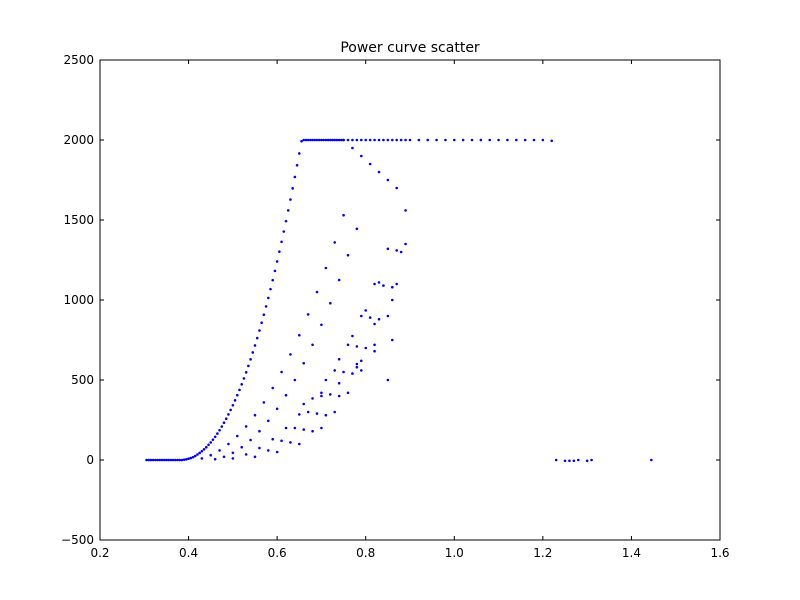 This screenshot has height=600, width=800. Describe the element at coordinates (78, 60) in the screenshot. I see `y-tick-label: 2500` at that location.